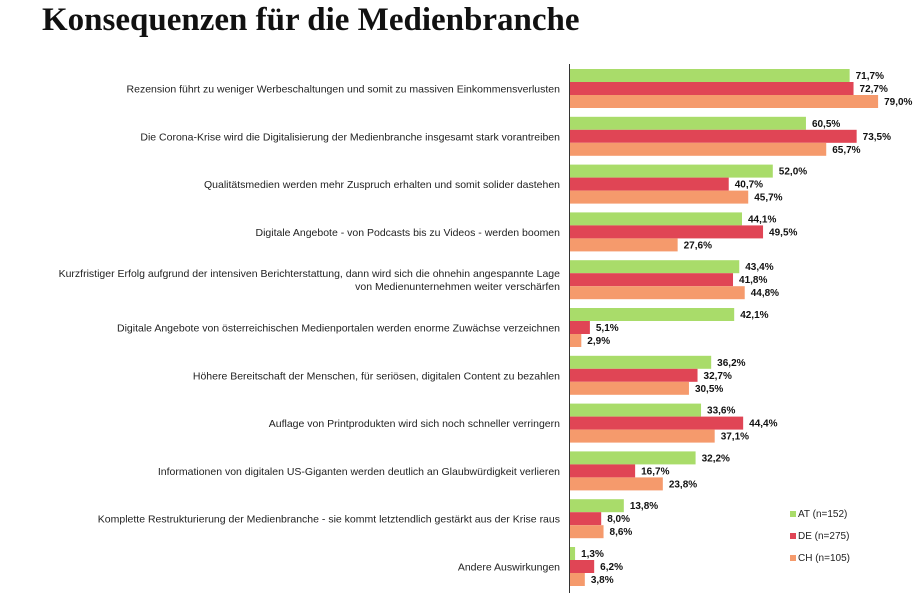 The height and width of the screenshot is (606, 921). I want to click on value-label: 43,4%, so click(759, 267).